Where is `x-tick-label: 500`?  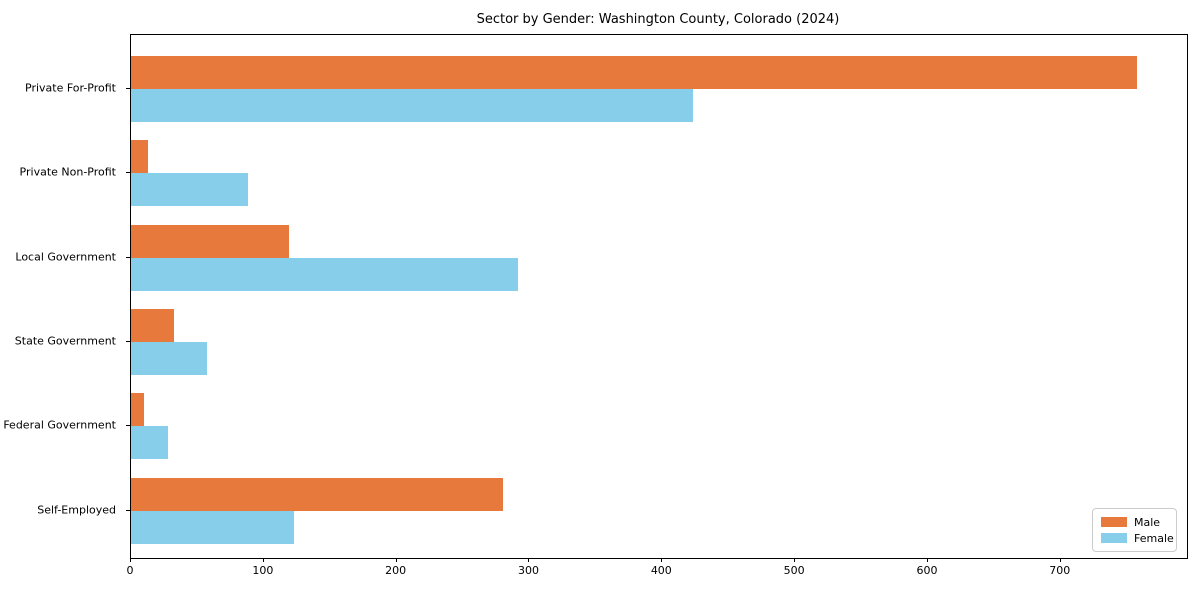
x-tick-label: 500 is located at coordinates (794, 570).